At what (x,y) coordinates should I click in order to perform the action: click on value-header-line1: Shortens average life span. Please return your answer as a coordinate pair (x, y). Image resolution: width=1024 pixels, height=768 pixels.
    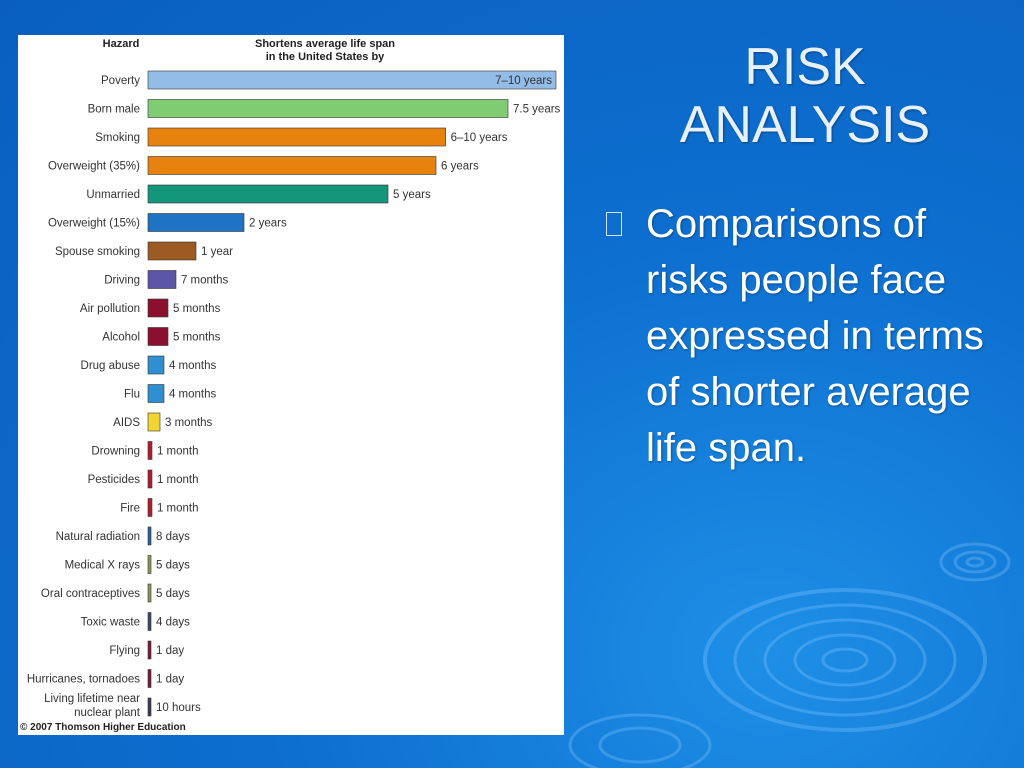
    Looking at the image, I should click on (325, 44).